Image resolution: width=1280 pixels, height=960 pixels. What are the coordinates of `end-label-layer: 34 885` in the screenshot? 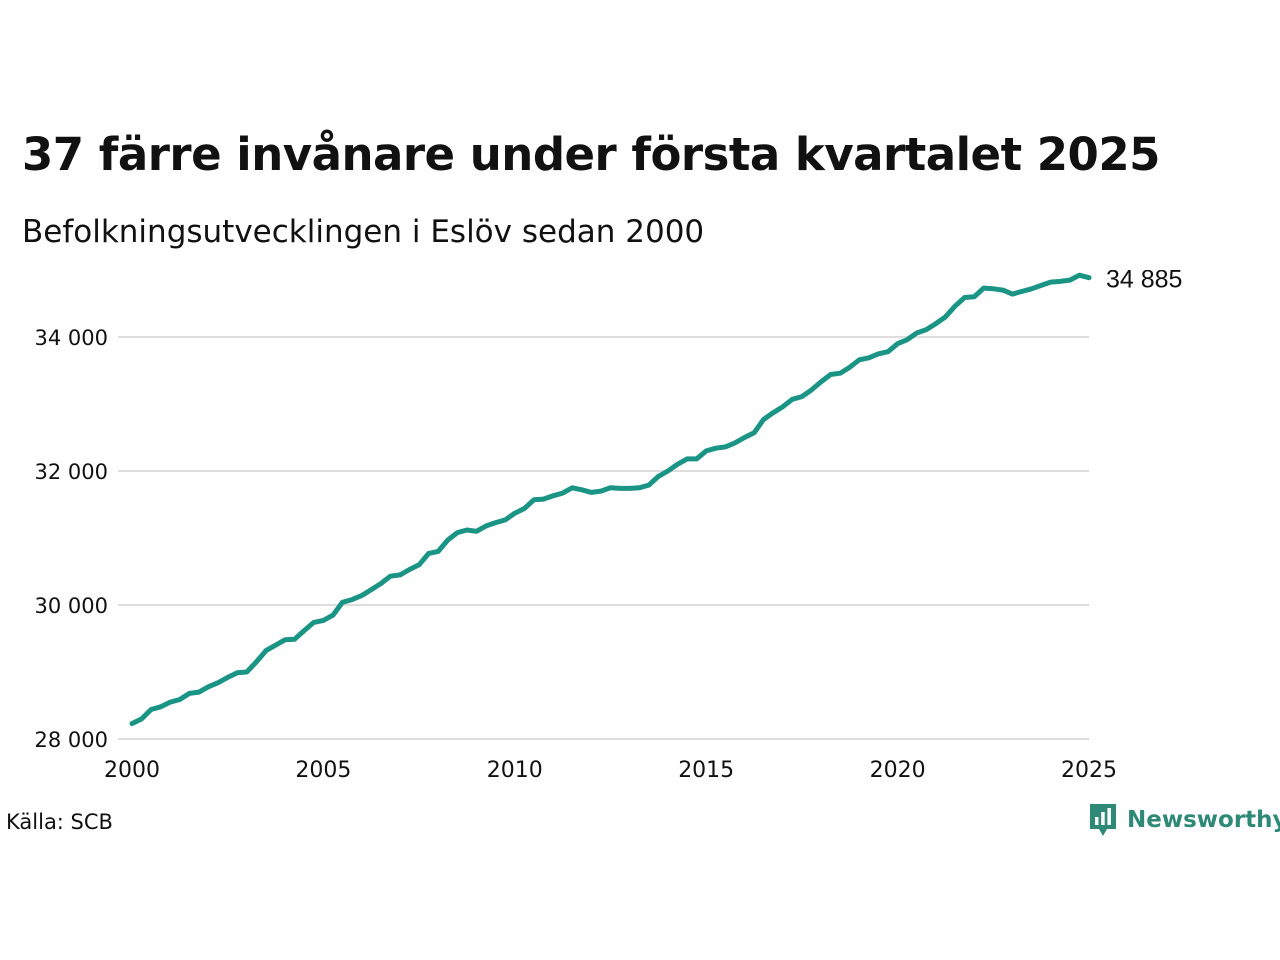 It's located at (1144, 282).